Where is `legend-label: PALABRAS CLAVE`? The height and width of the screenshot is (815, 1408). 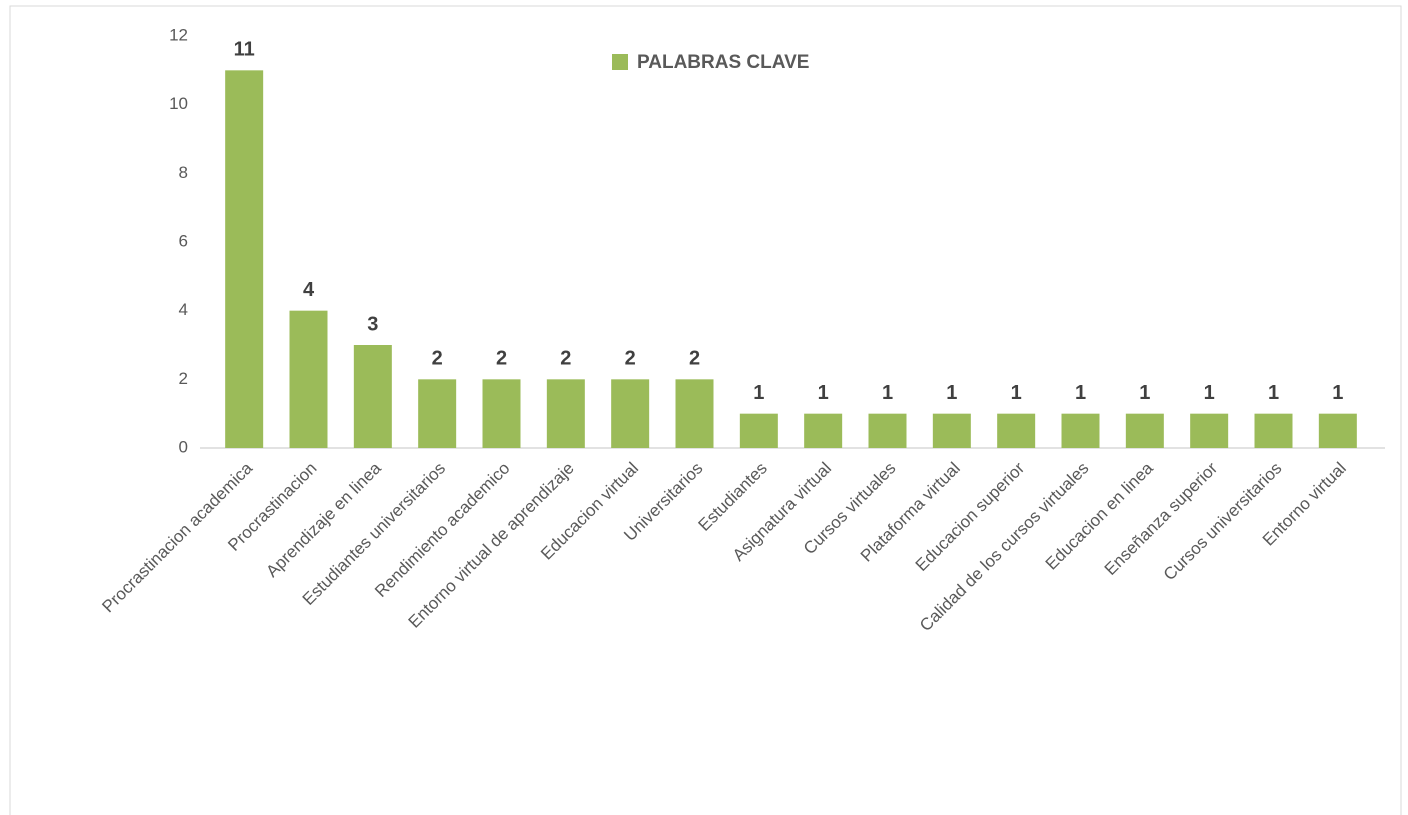 legend-label: PALABRAS CLAVE is located at coordinates (723, 62).